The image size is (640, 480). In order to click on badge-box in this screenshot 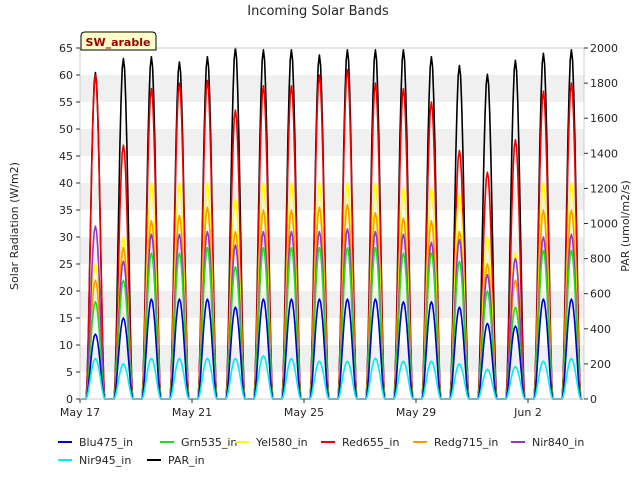, I will do `click(118, 41)`.